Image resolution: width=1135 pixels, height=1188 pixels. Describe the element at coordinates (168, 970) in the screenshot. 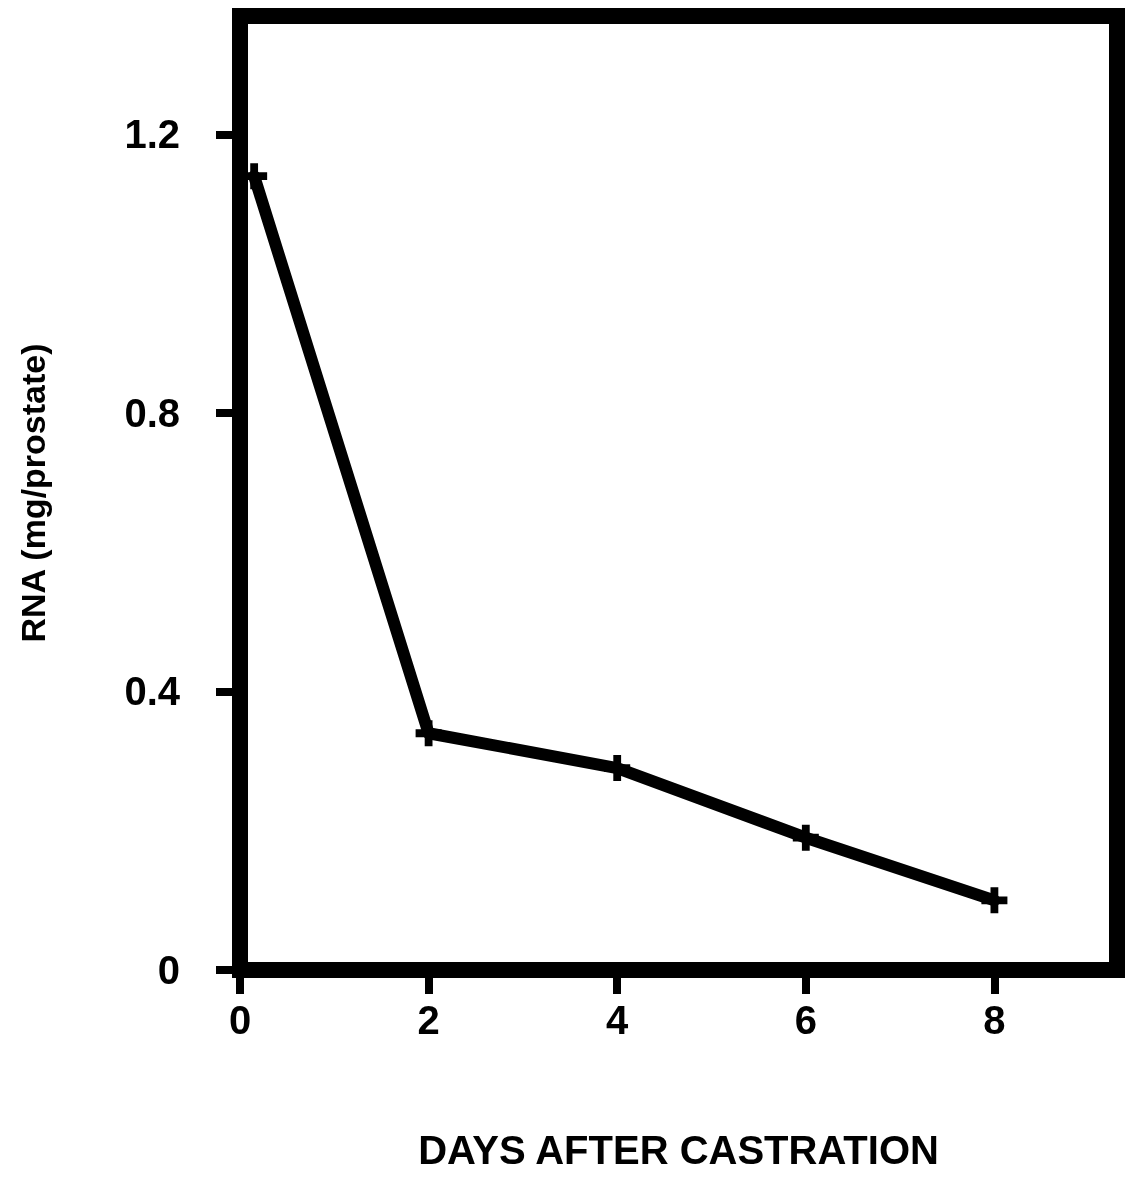

I see `y-tick-label: 0` at that location.